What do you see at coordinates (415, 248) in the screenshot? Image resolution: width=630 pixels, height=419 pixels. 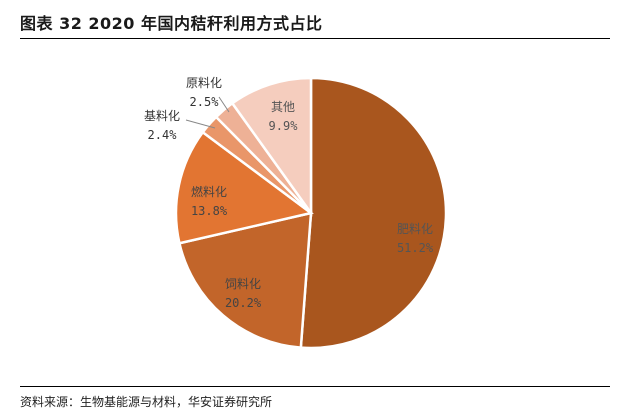 I see `slice-value-label: 51.2%` at bounding box center [415, 248].